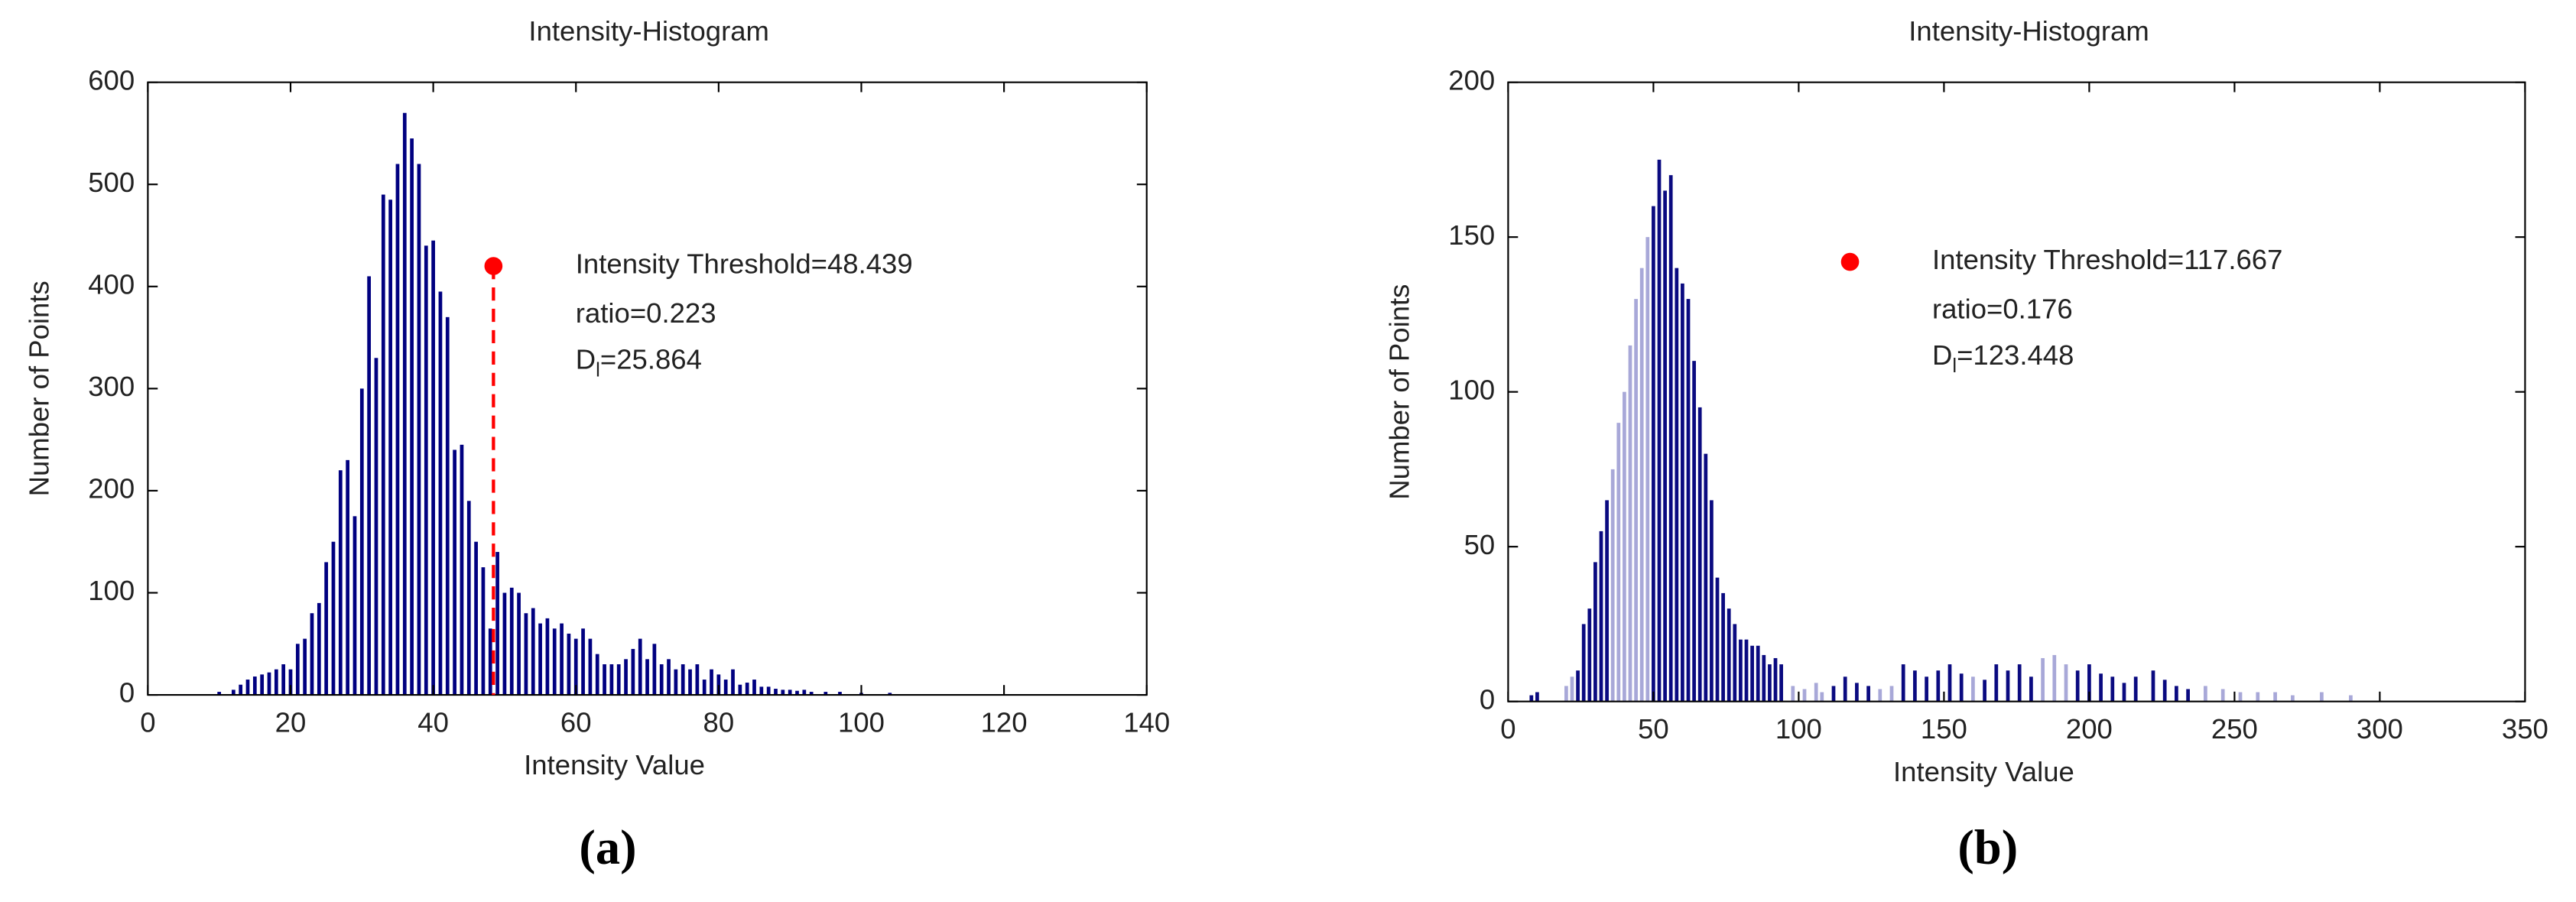  What do you see at coordinates (1147, 722) in the screenshot?
I see `x-tick-label: 140` at bounding box center [1147, 722].